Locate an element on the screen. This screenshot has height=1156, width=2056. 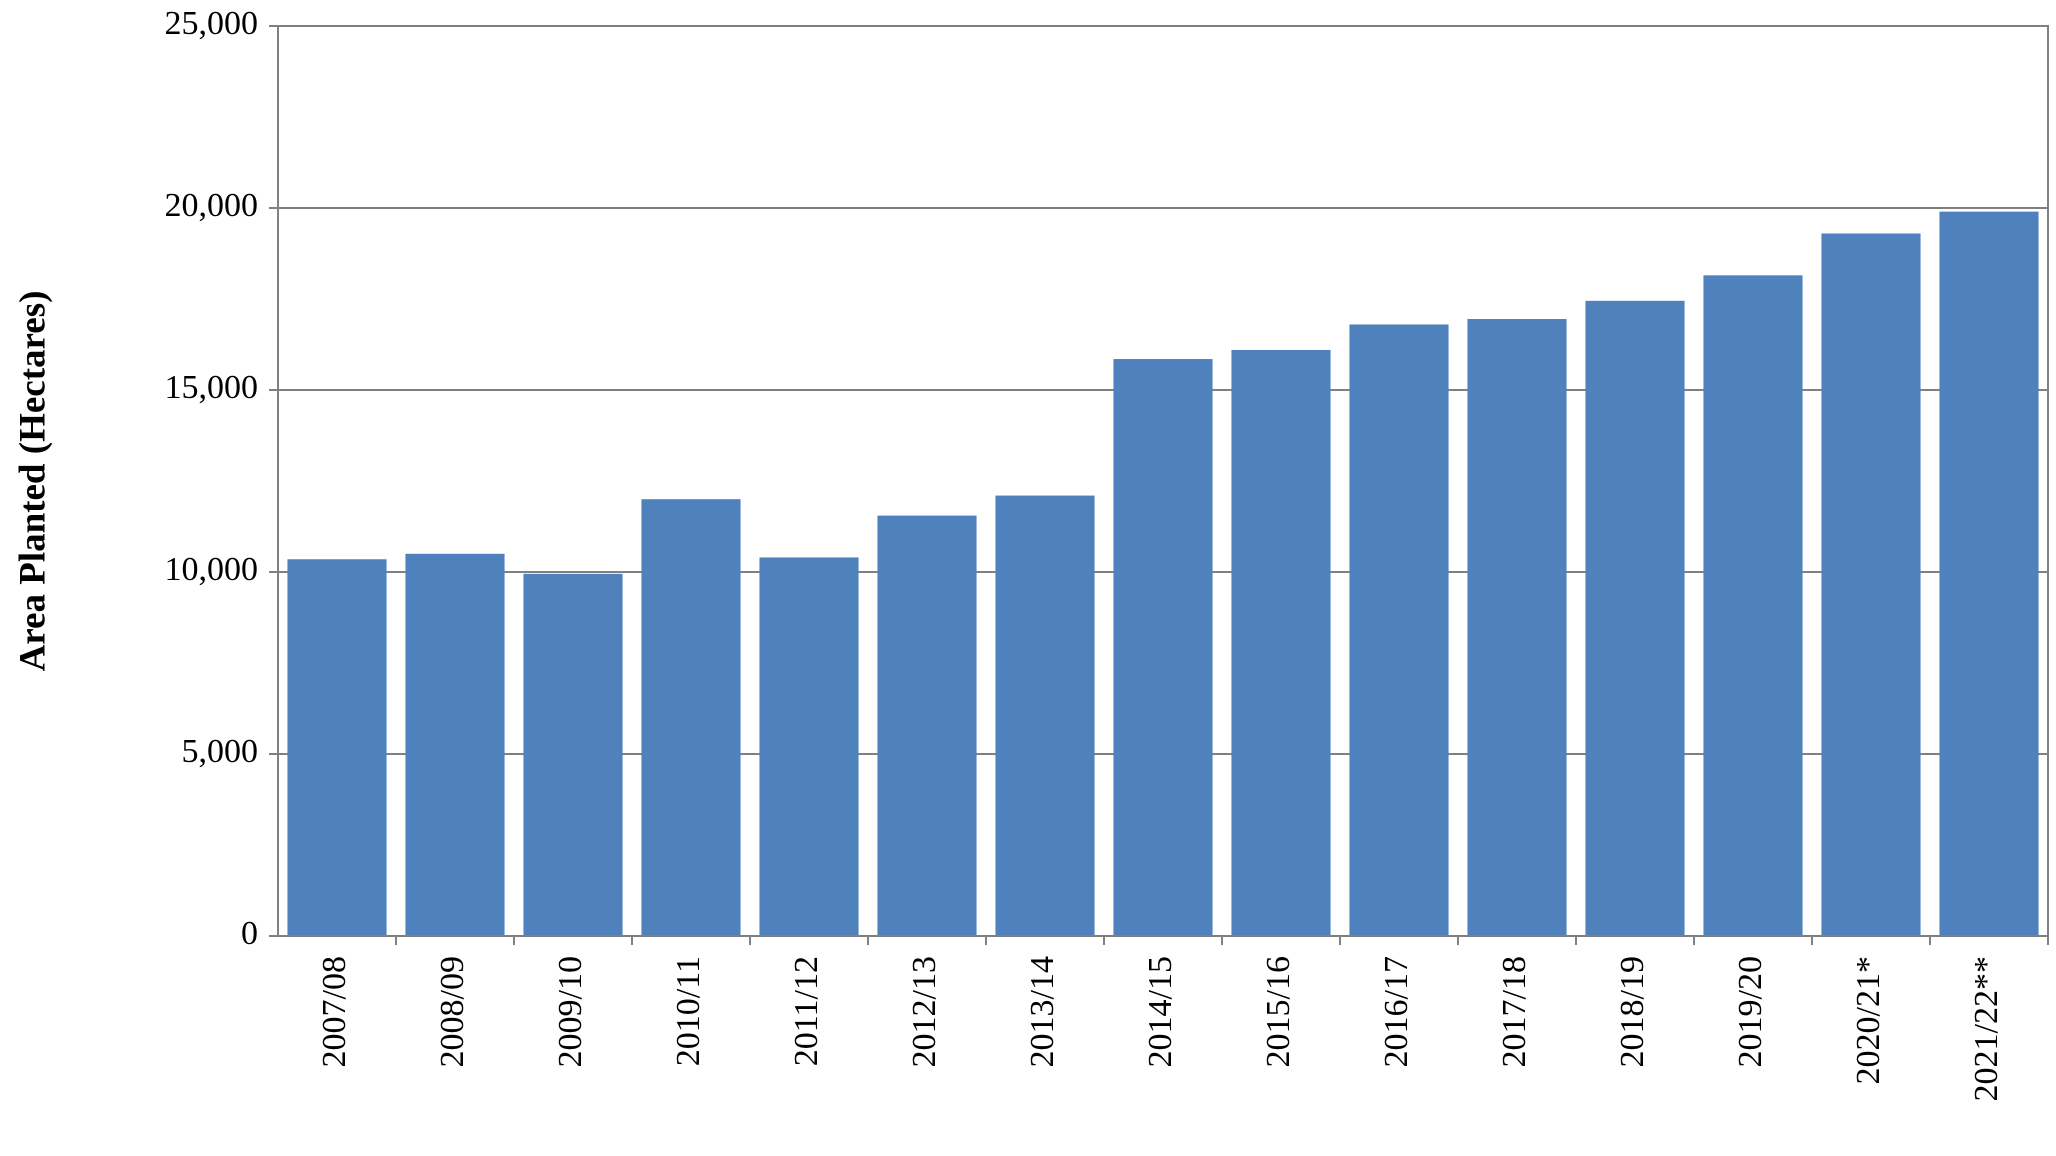
x-tick-label: 2012/13 is located at coordinates (924, 1011).